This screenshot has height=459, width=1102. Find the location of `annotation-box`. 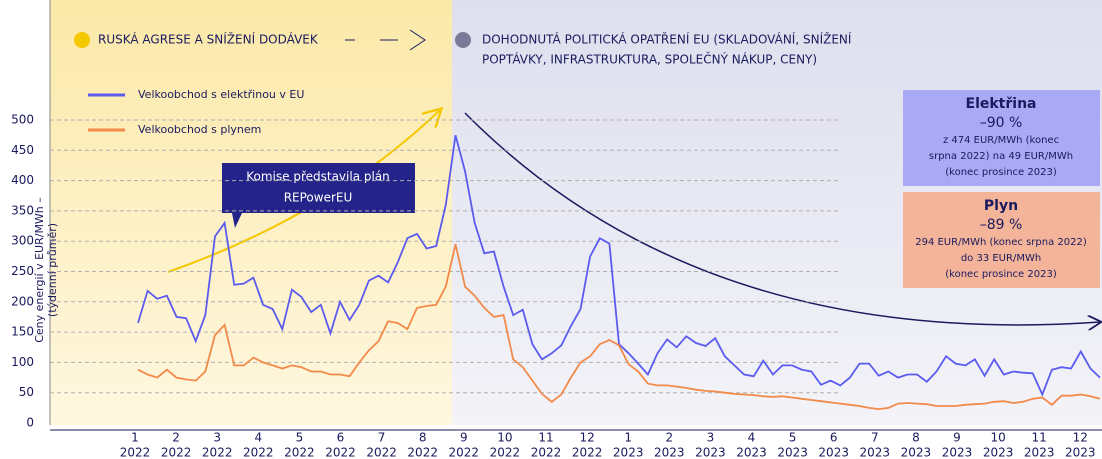

annotation-box is located at coordinates (318, 195).